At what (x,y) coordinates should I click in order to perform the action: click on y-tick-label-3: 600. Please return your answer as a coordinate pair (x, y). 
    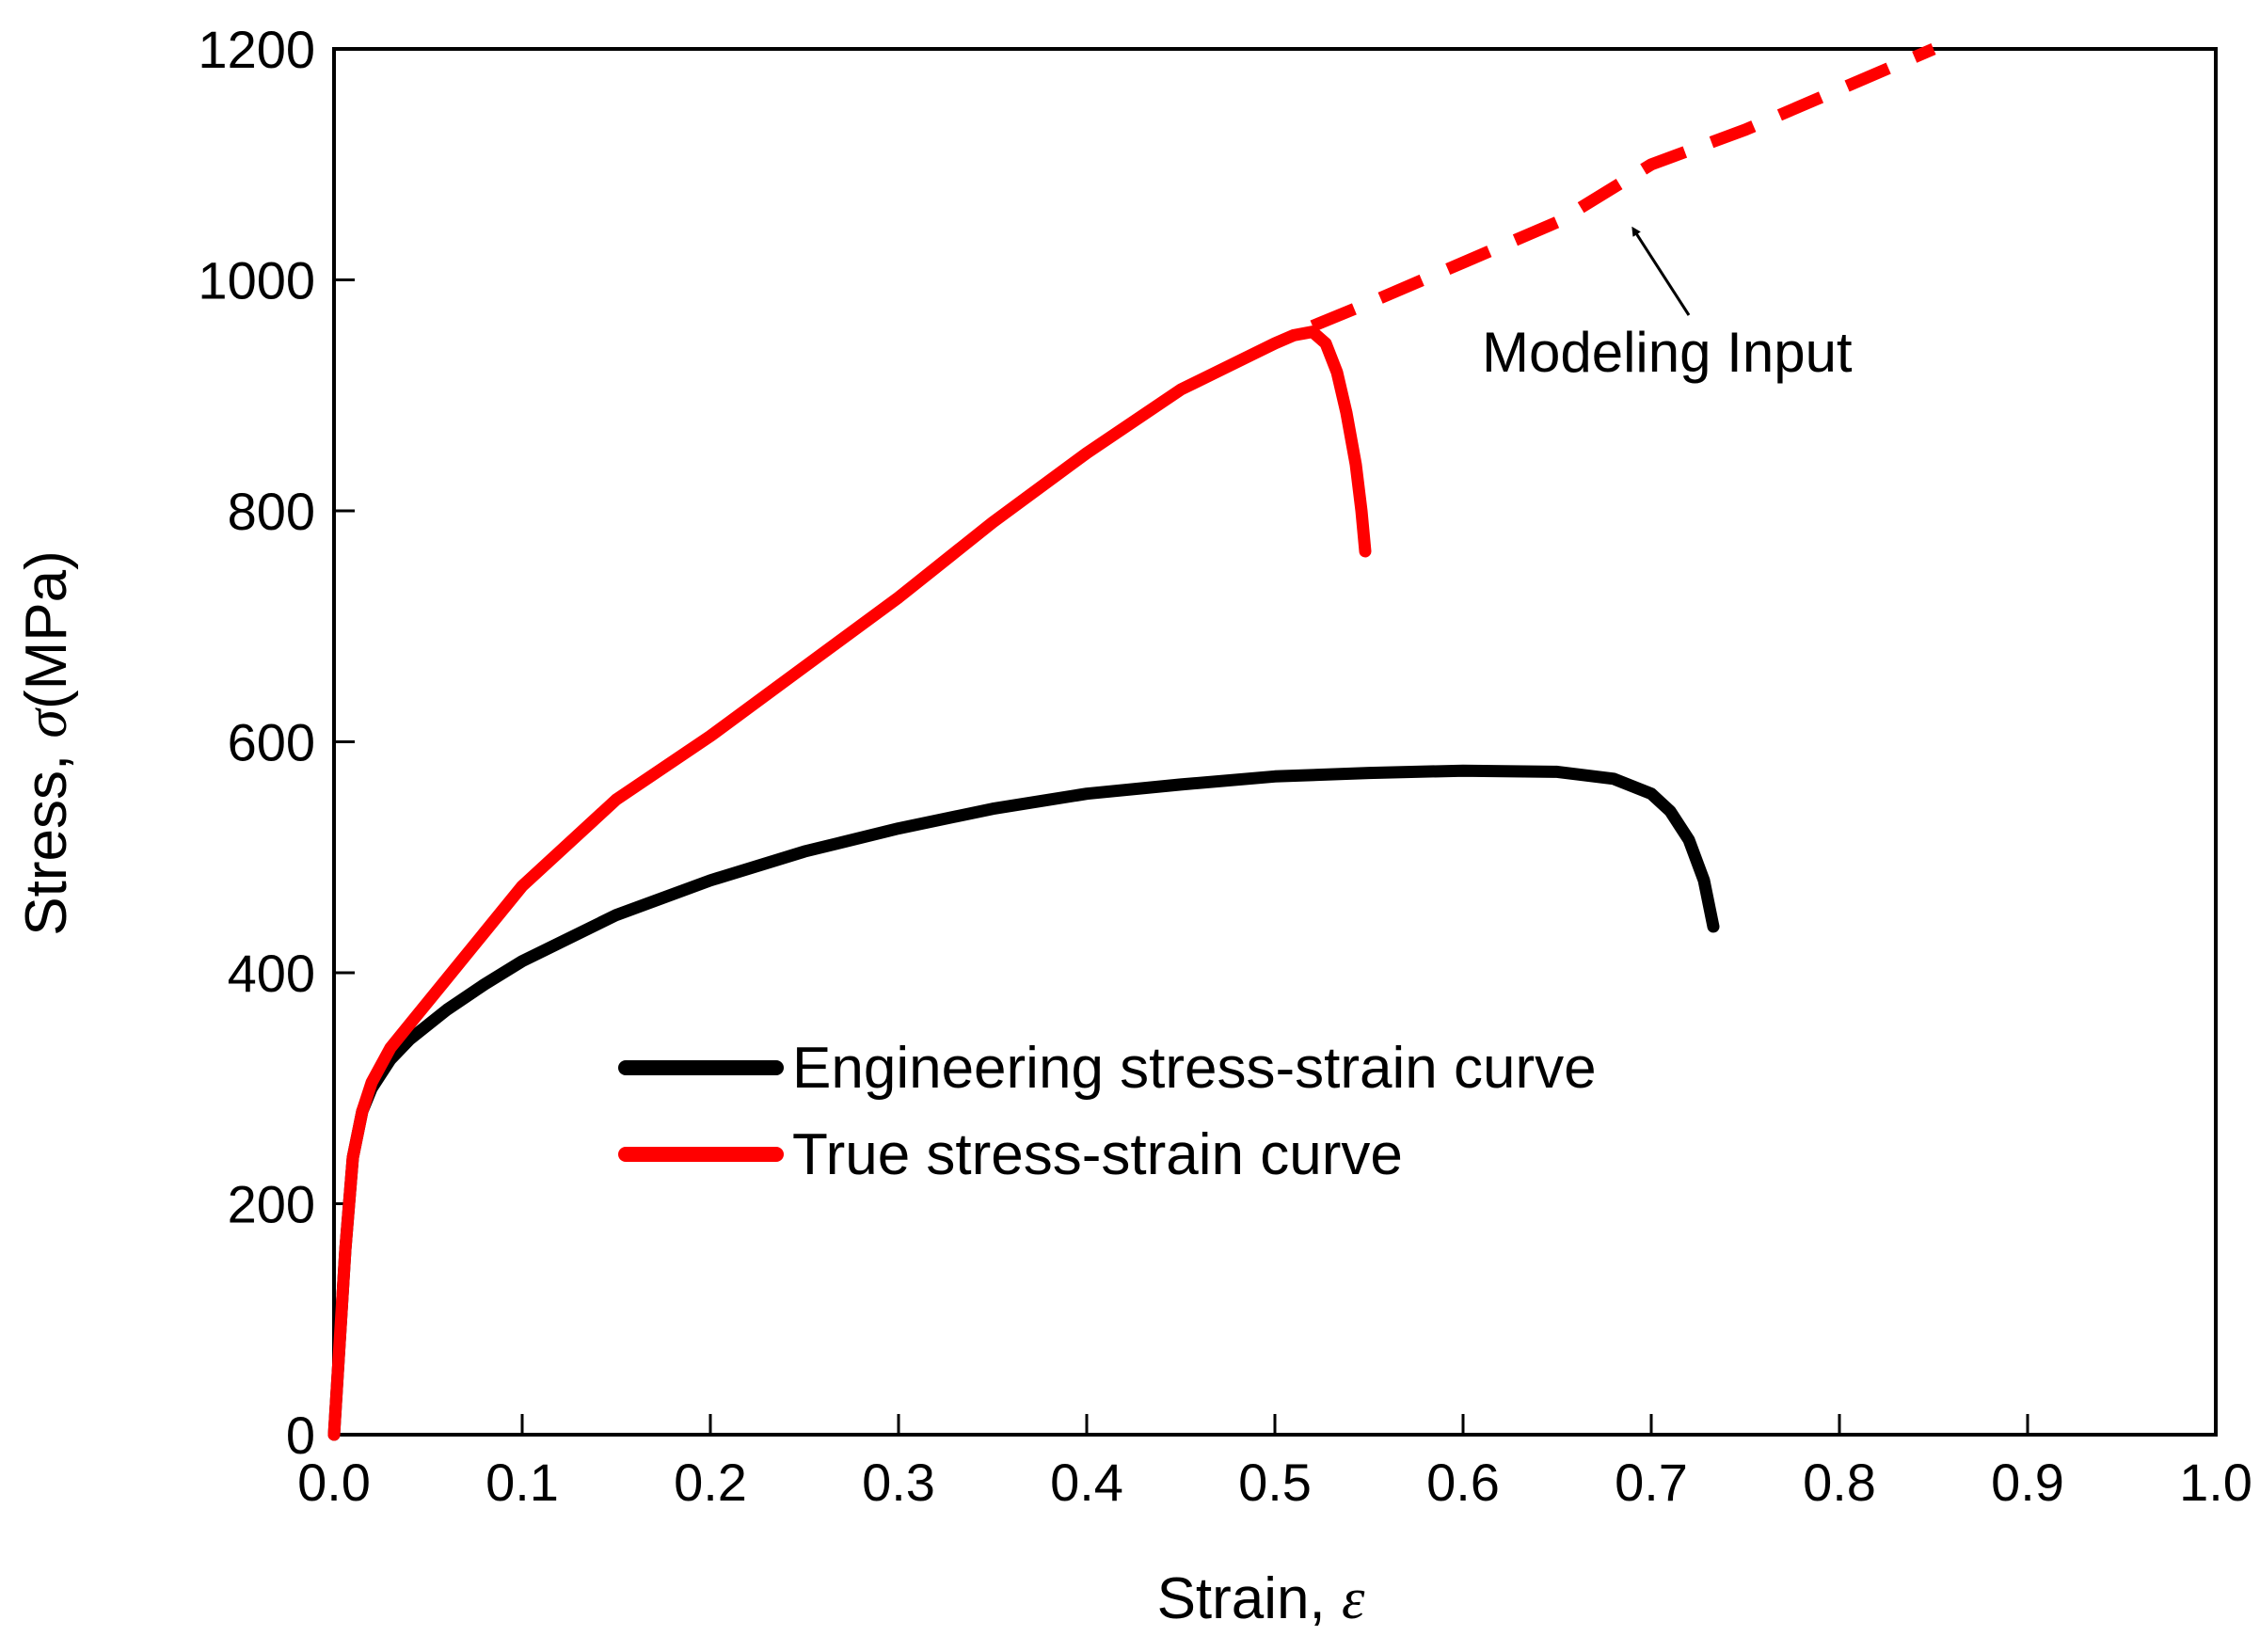
    Looking at the image, I should click on (271, 742).